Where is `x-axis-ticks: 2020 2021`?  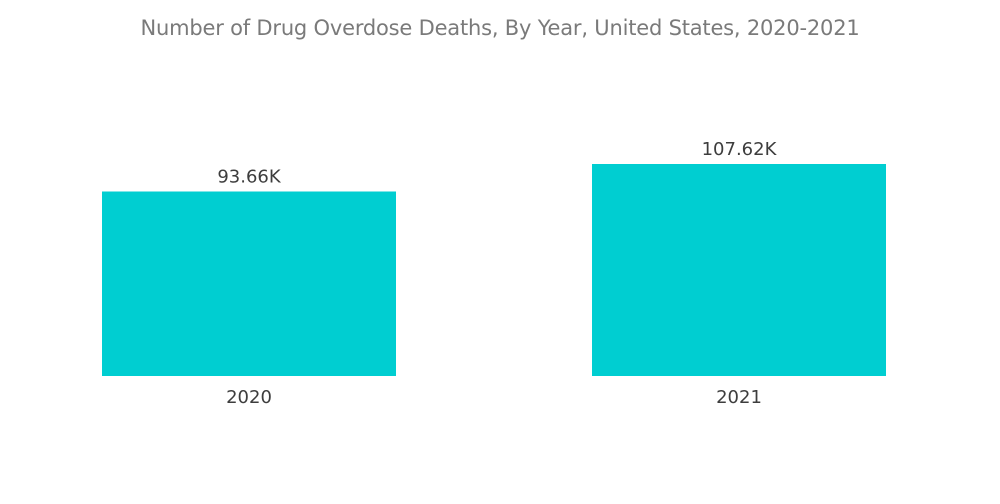
x-axis-ticks: 2020 2021 is located at coordinates (494, 397).